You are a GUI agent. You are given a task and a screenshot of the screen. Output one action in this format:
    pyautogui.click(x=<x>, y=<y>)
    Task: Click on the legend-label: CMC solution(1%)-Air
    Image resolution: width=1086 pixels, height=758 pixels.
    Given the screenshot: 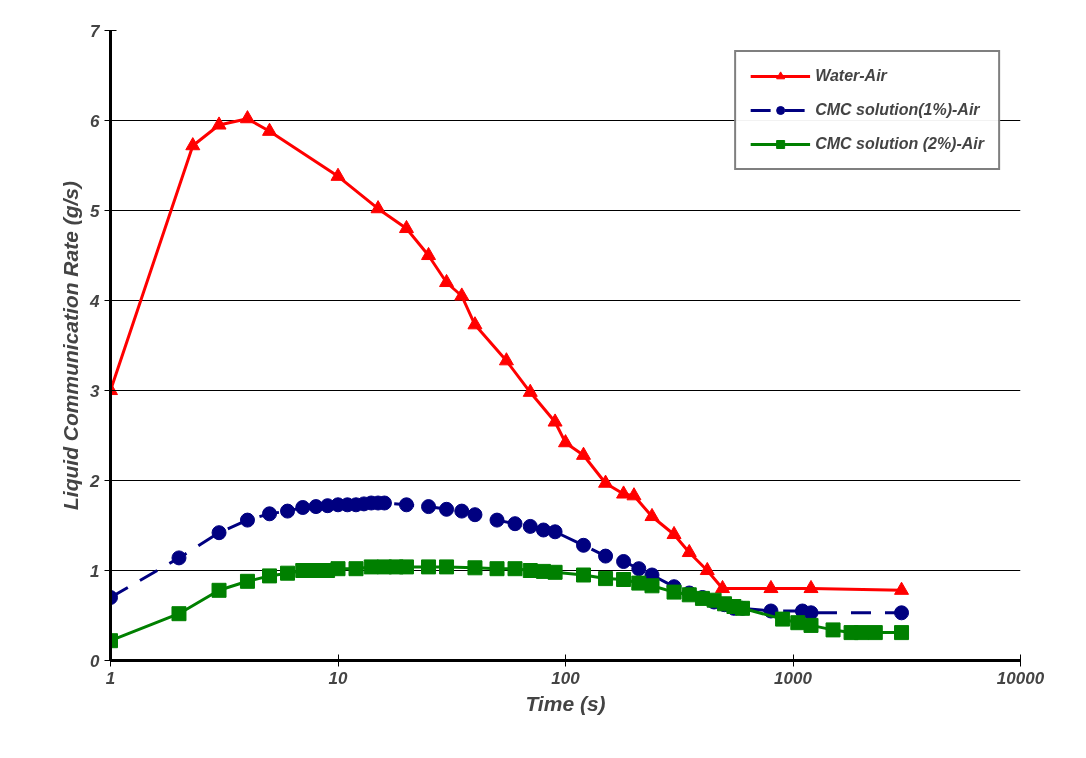 What is the action you would take?
    pyautogui.click(x=897, y=110)
    